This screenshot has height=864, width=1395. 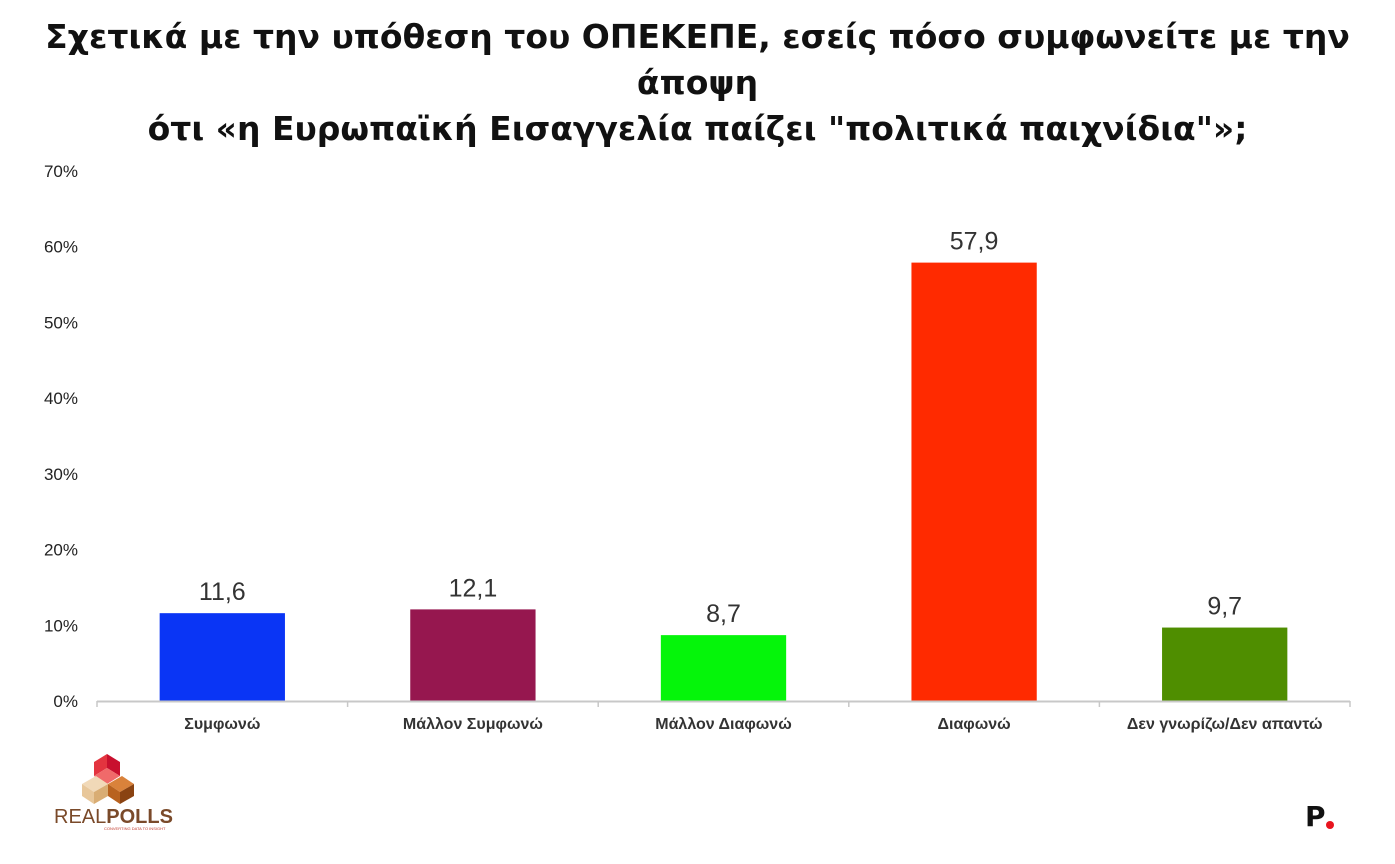 What do you see at coordinates (723, 614) in the screenshot?
I see `bar-value-label: 8,7` at bounding box center [723, 614].